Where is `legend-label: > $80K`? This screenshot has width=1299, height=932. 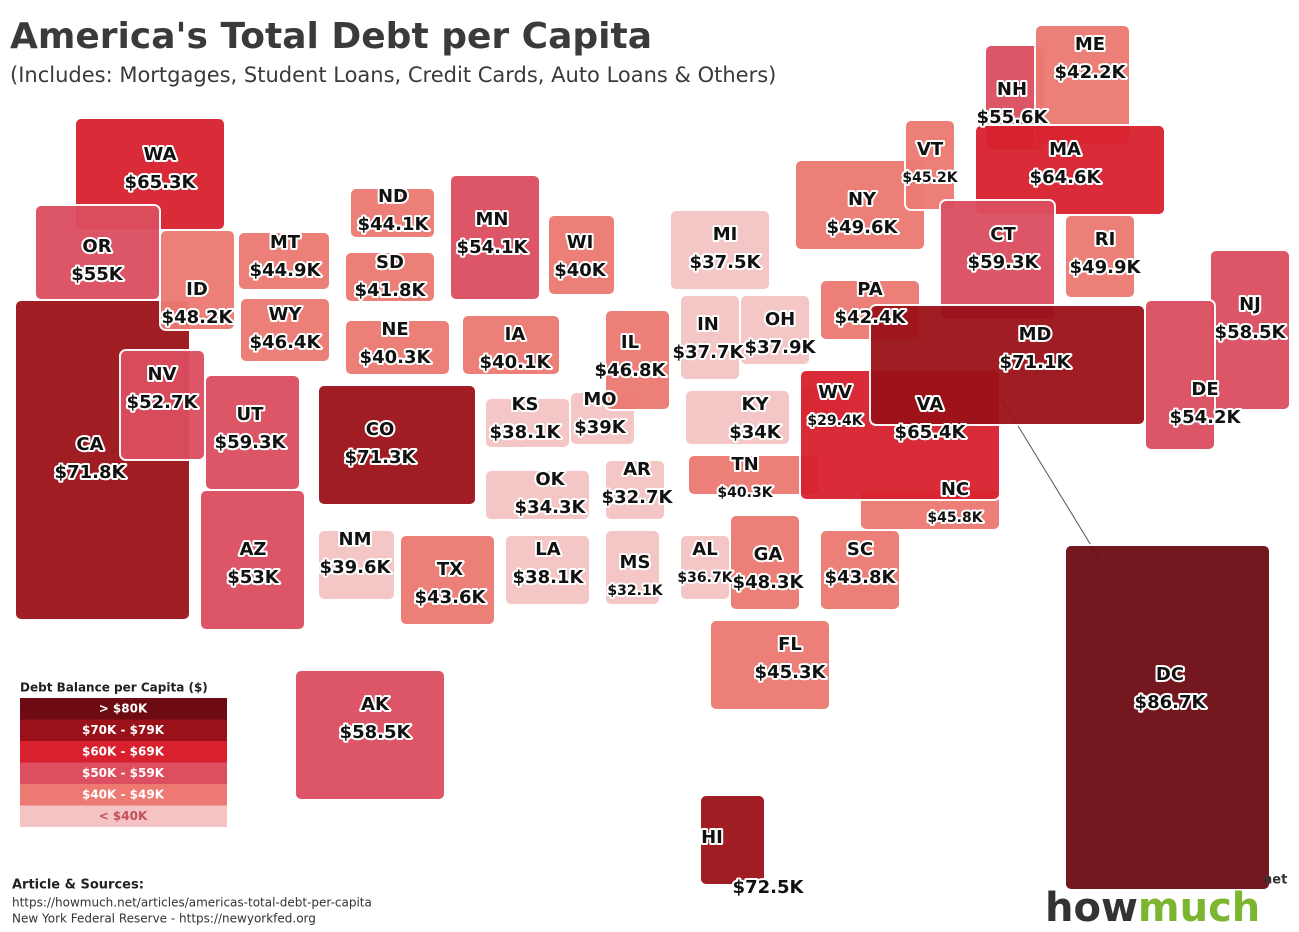
legend-label: > $80K is located at coordinates (123, 709).